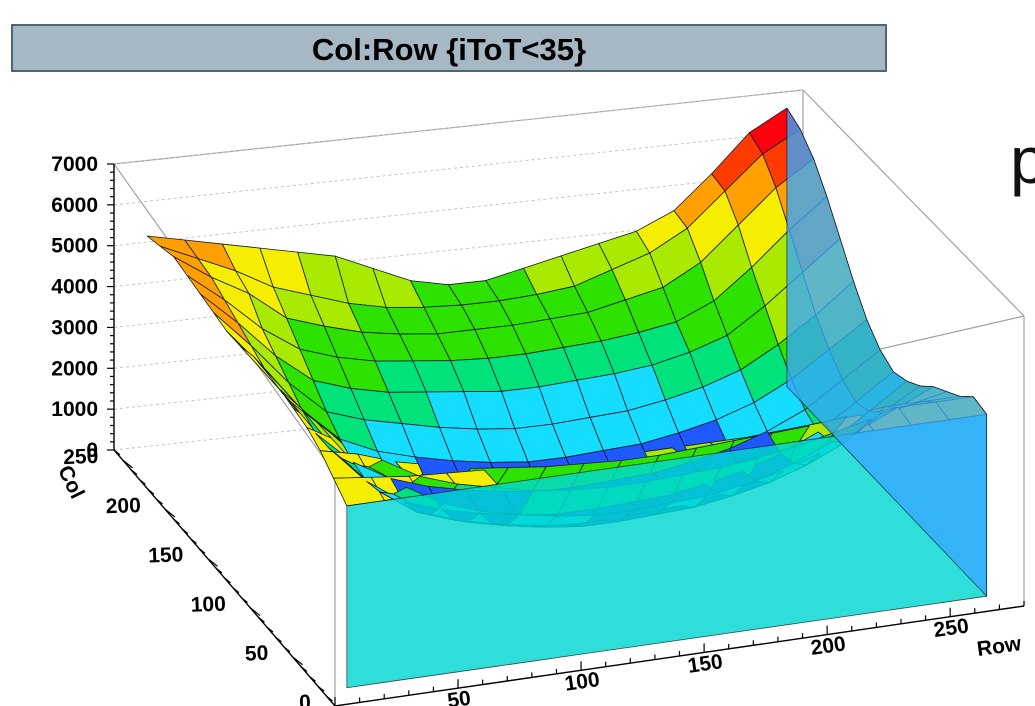 The image size is (1035, 706). I want to click on y-tick-label: 250, so click(81, 457).